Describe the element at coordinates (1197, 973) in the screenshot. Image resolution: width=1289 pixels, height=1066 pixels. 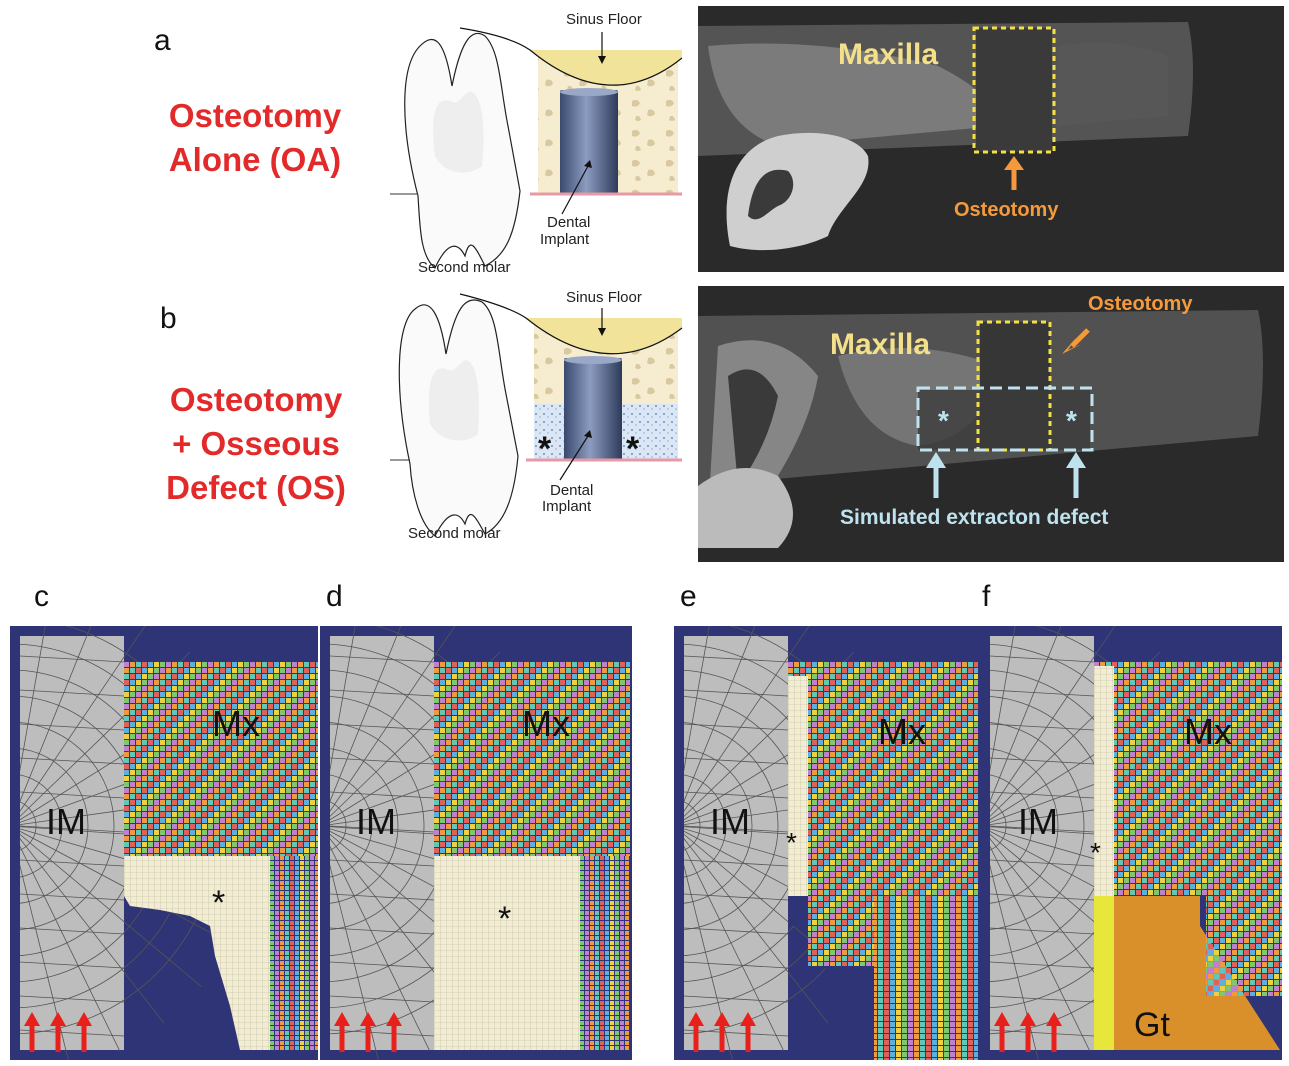
I see `graft-region` at that location.